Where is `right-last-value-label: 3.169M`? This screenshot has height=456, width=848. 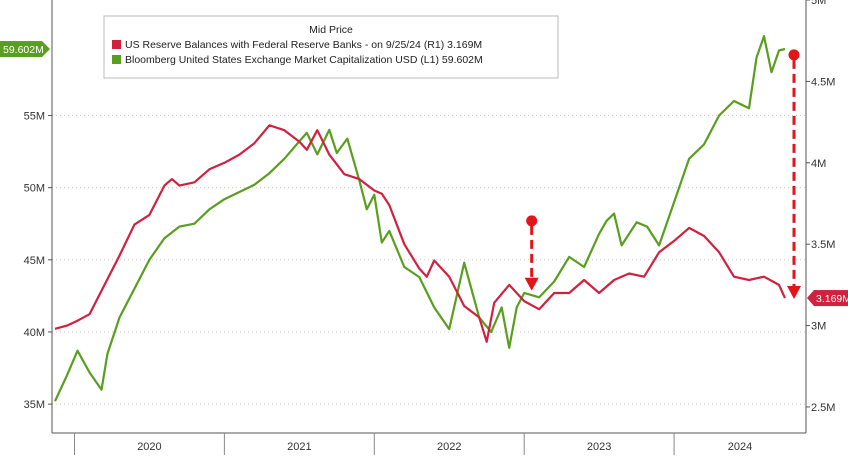
right-last-value-label: 3.169M is located at coordinates (832, 299).